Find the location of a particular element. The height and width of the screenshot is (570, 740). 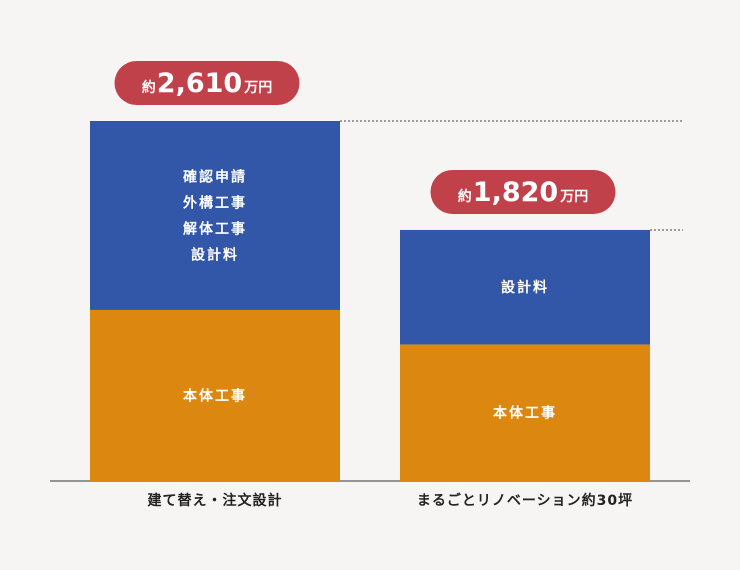

segment-label: 確認申請 is located at coordinates (215, 176).